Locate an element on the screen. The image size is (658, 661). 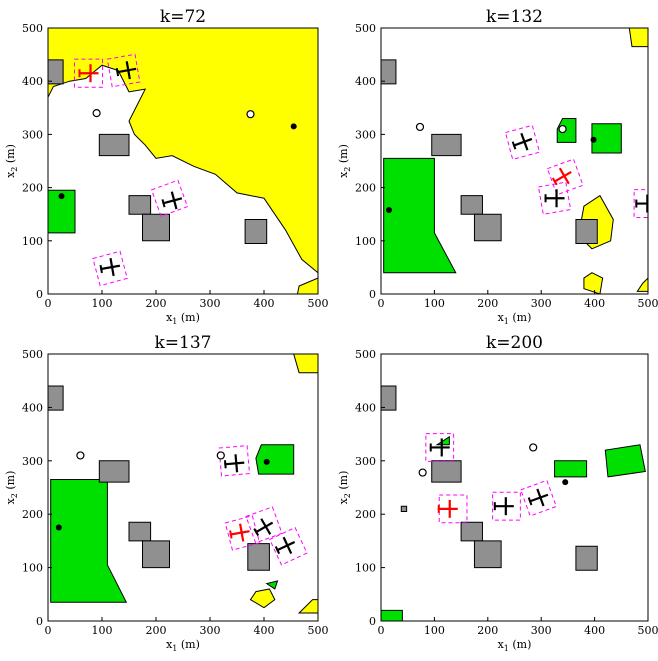
panel-title: k=137 is located at coordinates (183, 343).